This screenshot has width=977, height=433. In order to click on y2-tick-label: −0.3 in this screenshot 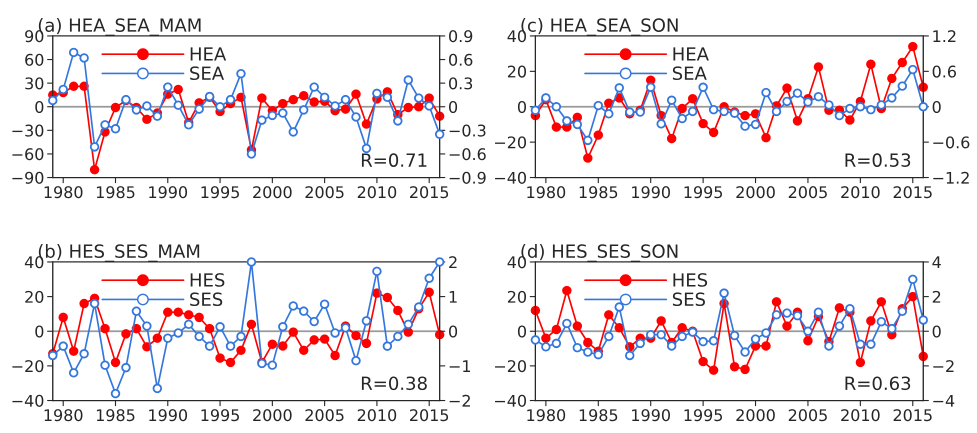, I will do `click(468, 130)`.